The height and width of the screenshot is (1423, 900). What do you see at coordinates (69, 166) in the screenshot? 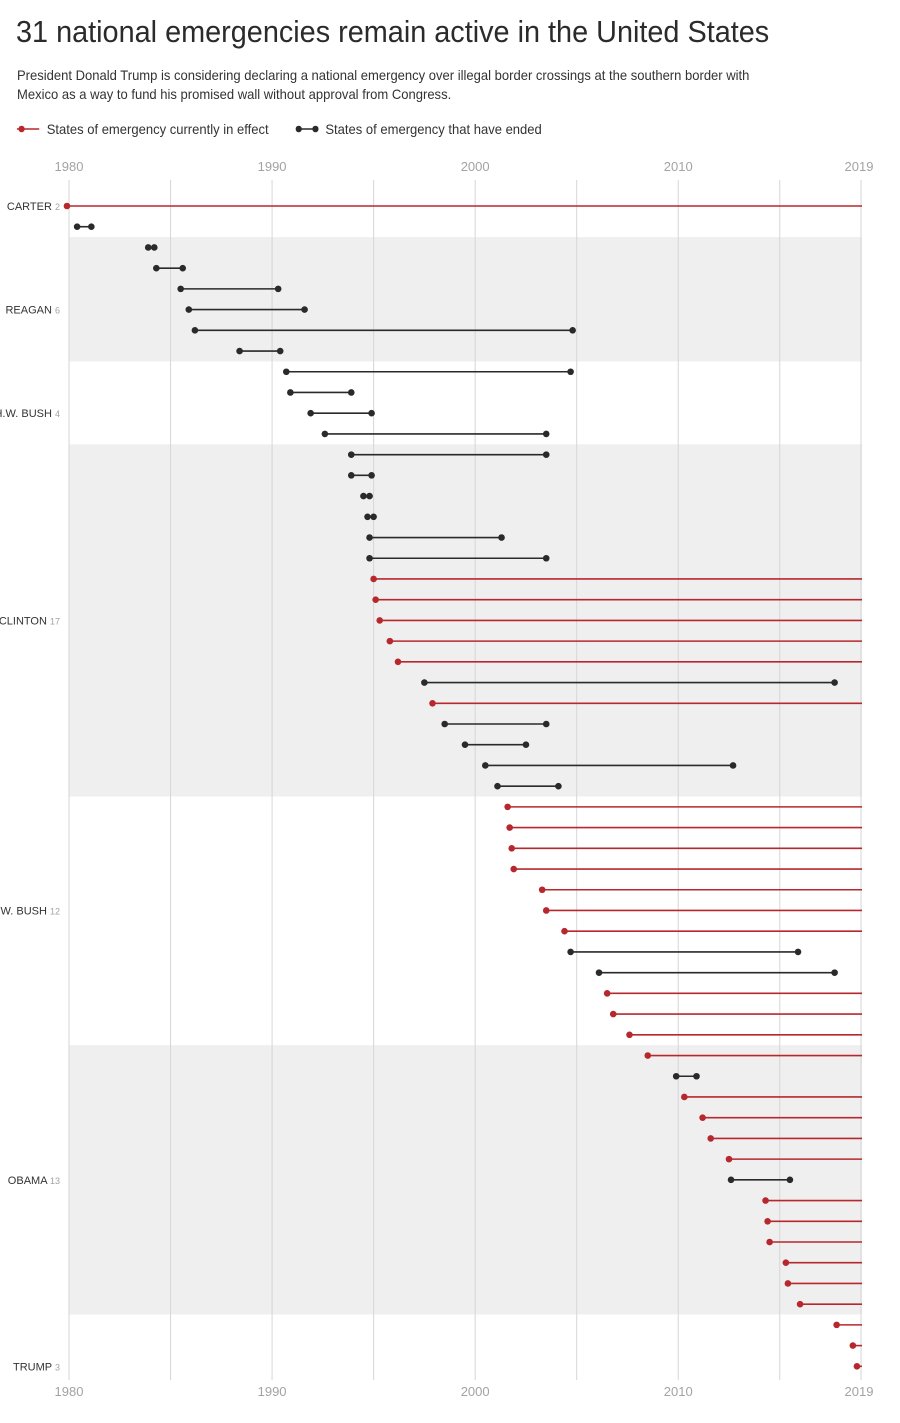
I see `x-tick-label-top-1980: 1980` at bounding box center [69, 166].